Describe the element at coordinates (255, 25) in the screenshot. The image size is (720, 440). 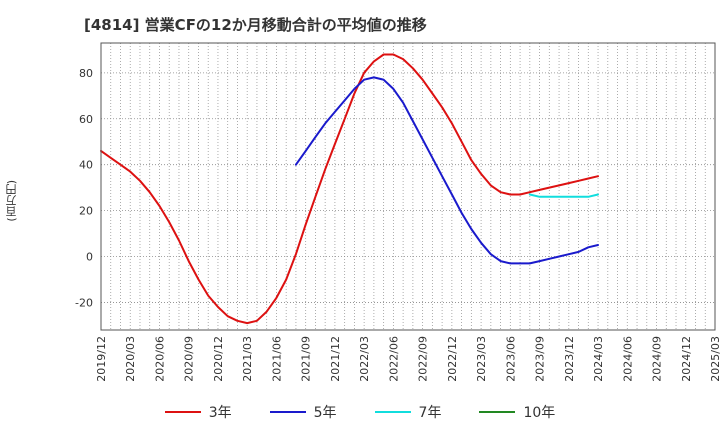
I see `chart-title: [4814] 営業CFの12か月移動合計の平均値の推移` at that location.